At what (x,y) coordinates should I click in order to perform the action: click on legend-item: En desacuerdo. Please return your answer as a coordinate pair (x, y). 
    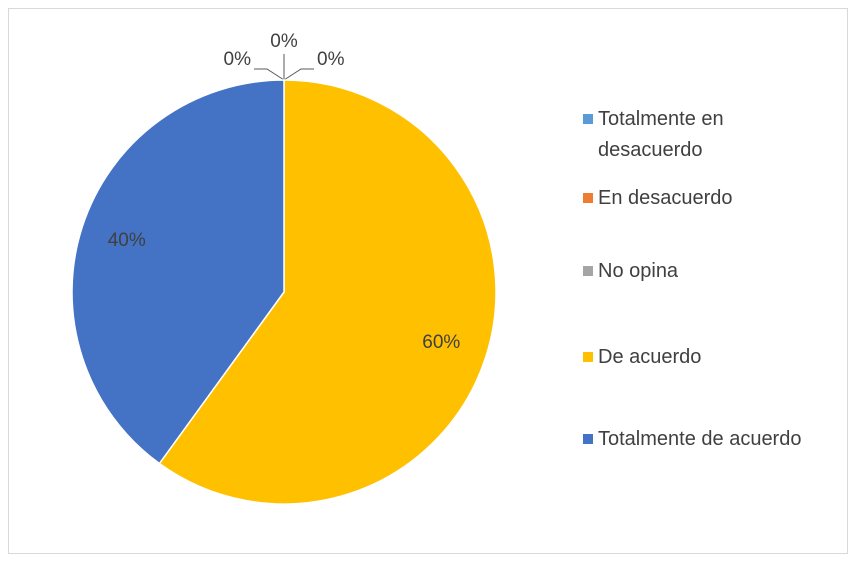
    Looking at the image, I should click on (658, 198).